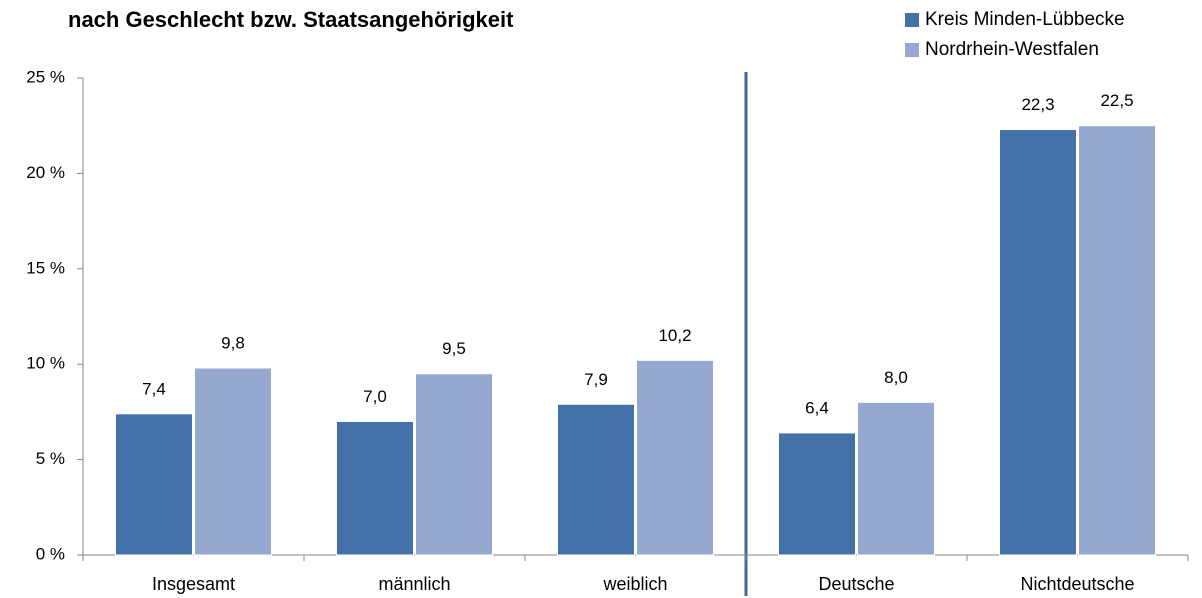 The height and width of the screenshot is (598, 1202). What do you see at coordinates (414, 584) in the screenshot?
I see `x-tick-label: männlich` at bounding box center [414, 584].